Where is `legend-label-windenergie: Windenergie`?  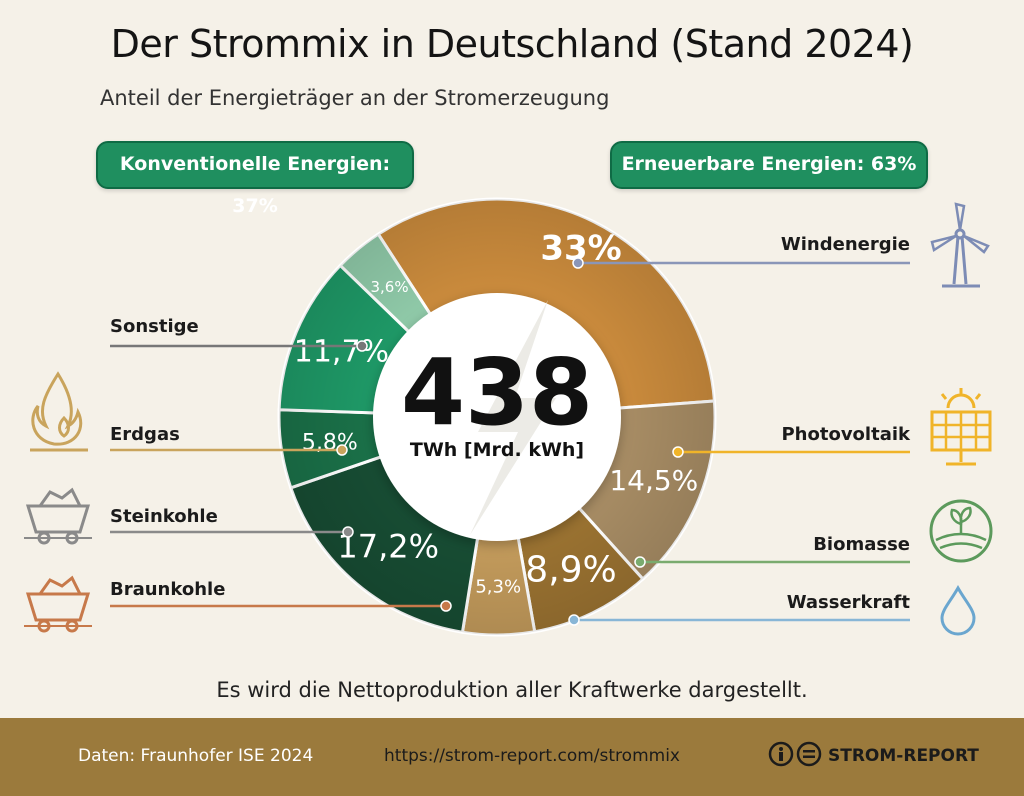 legend-label-windenergie: Windenergie is located at coordinates (845, 244).